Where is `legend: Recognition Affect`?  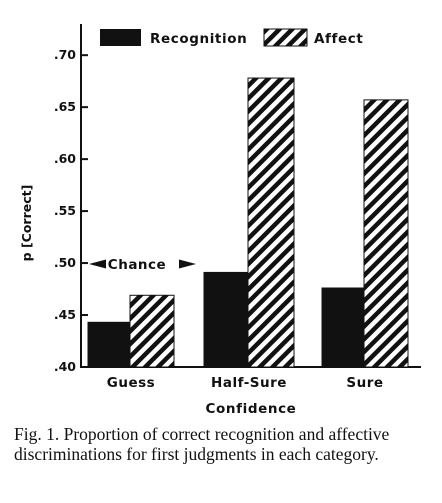
legend: Recognition Affect is located at coordinates (231, 37).